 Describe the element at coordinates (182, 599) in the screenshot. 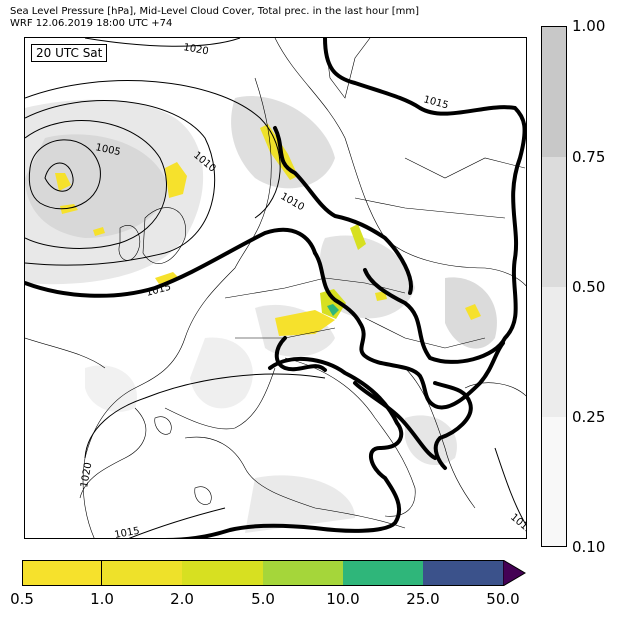

I see `precip-tick-label: 2.0` at that location.